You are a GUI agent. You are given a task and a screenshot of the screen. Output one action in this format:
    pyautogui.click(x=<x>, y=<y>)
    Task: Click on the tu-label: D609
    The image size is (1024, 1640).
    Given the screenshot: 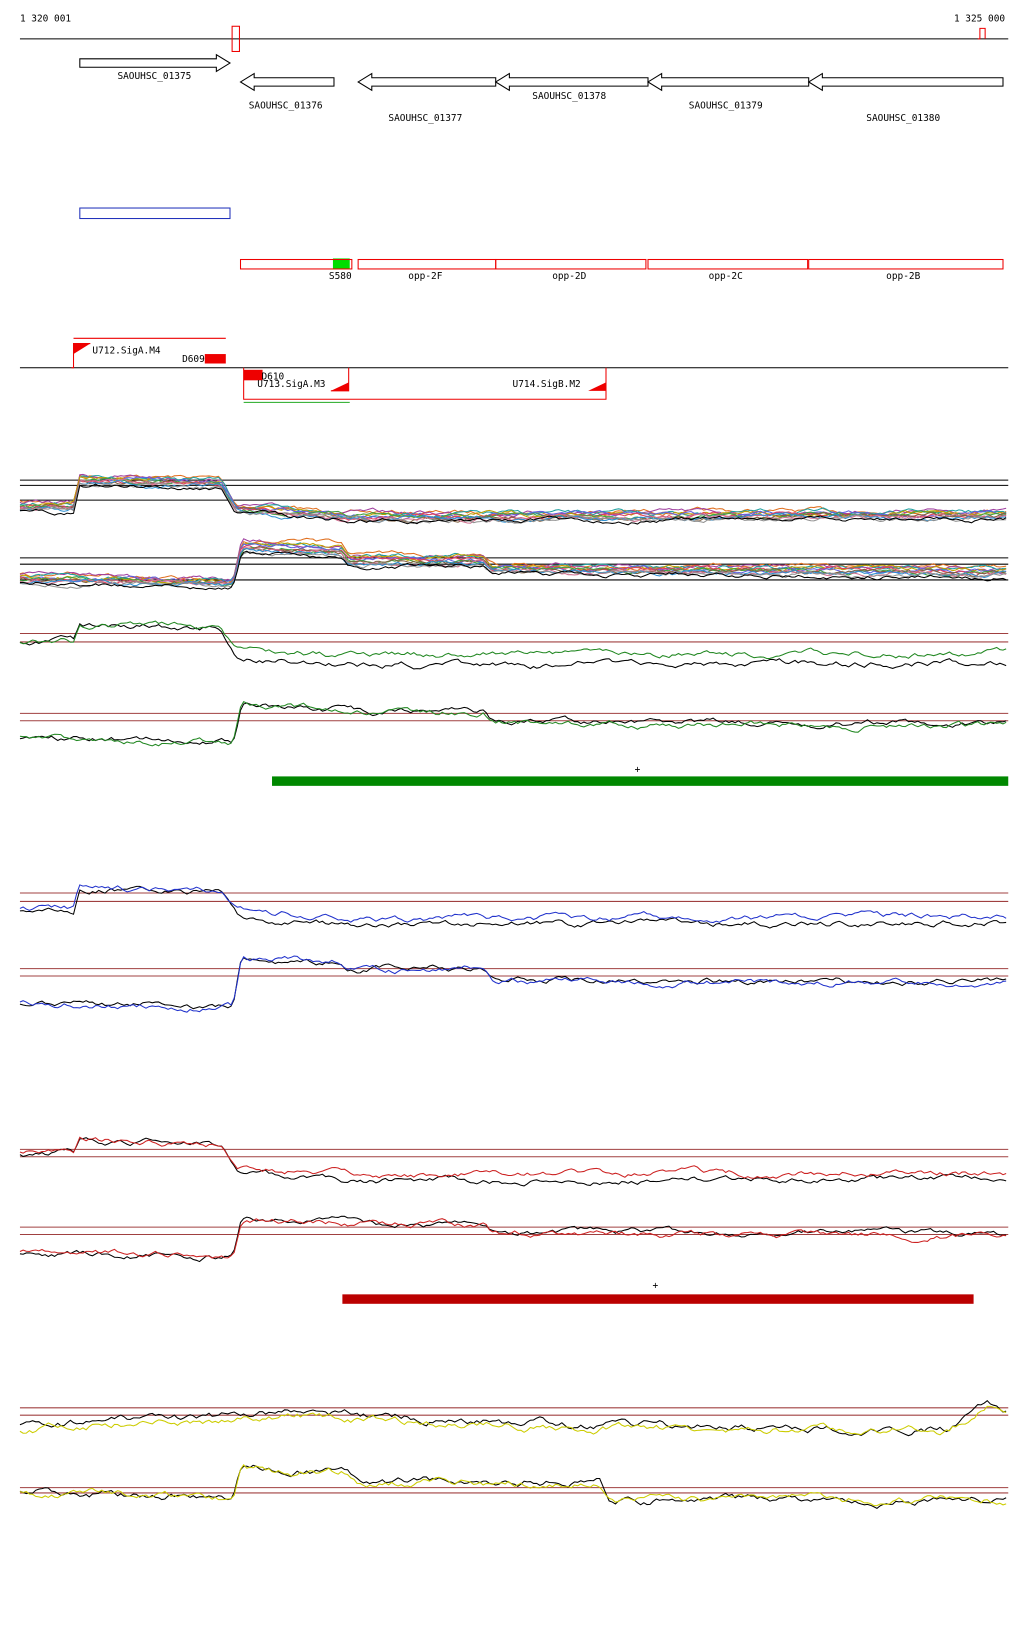 What is the action you would take?
    pyautogui.click(x=193, y=359)
    